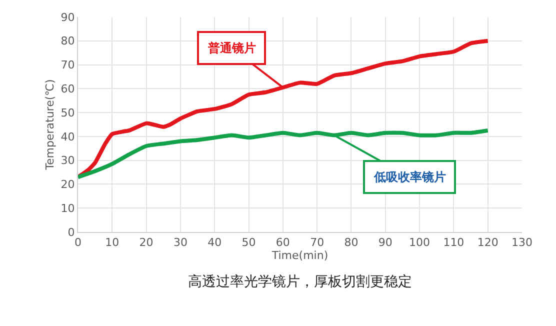 This screenshot has width=556, height=326. What do you see at coordinates (299, 255) in the screenshot?
I see `x-axis-title: Time(min)` at bounding box center [299, 255].